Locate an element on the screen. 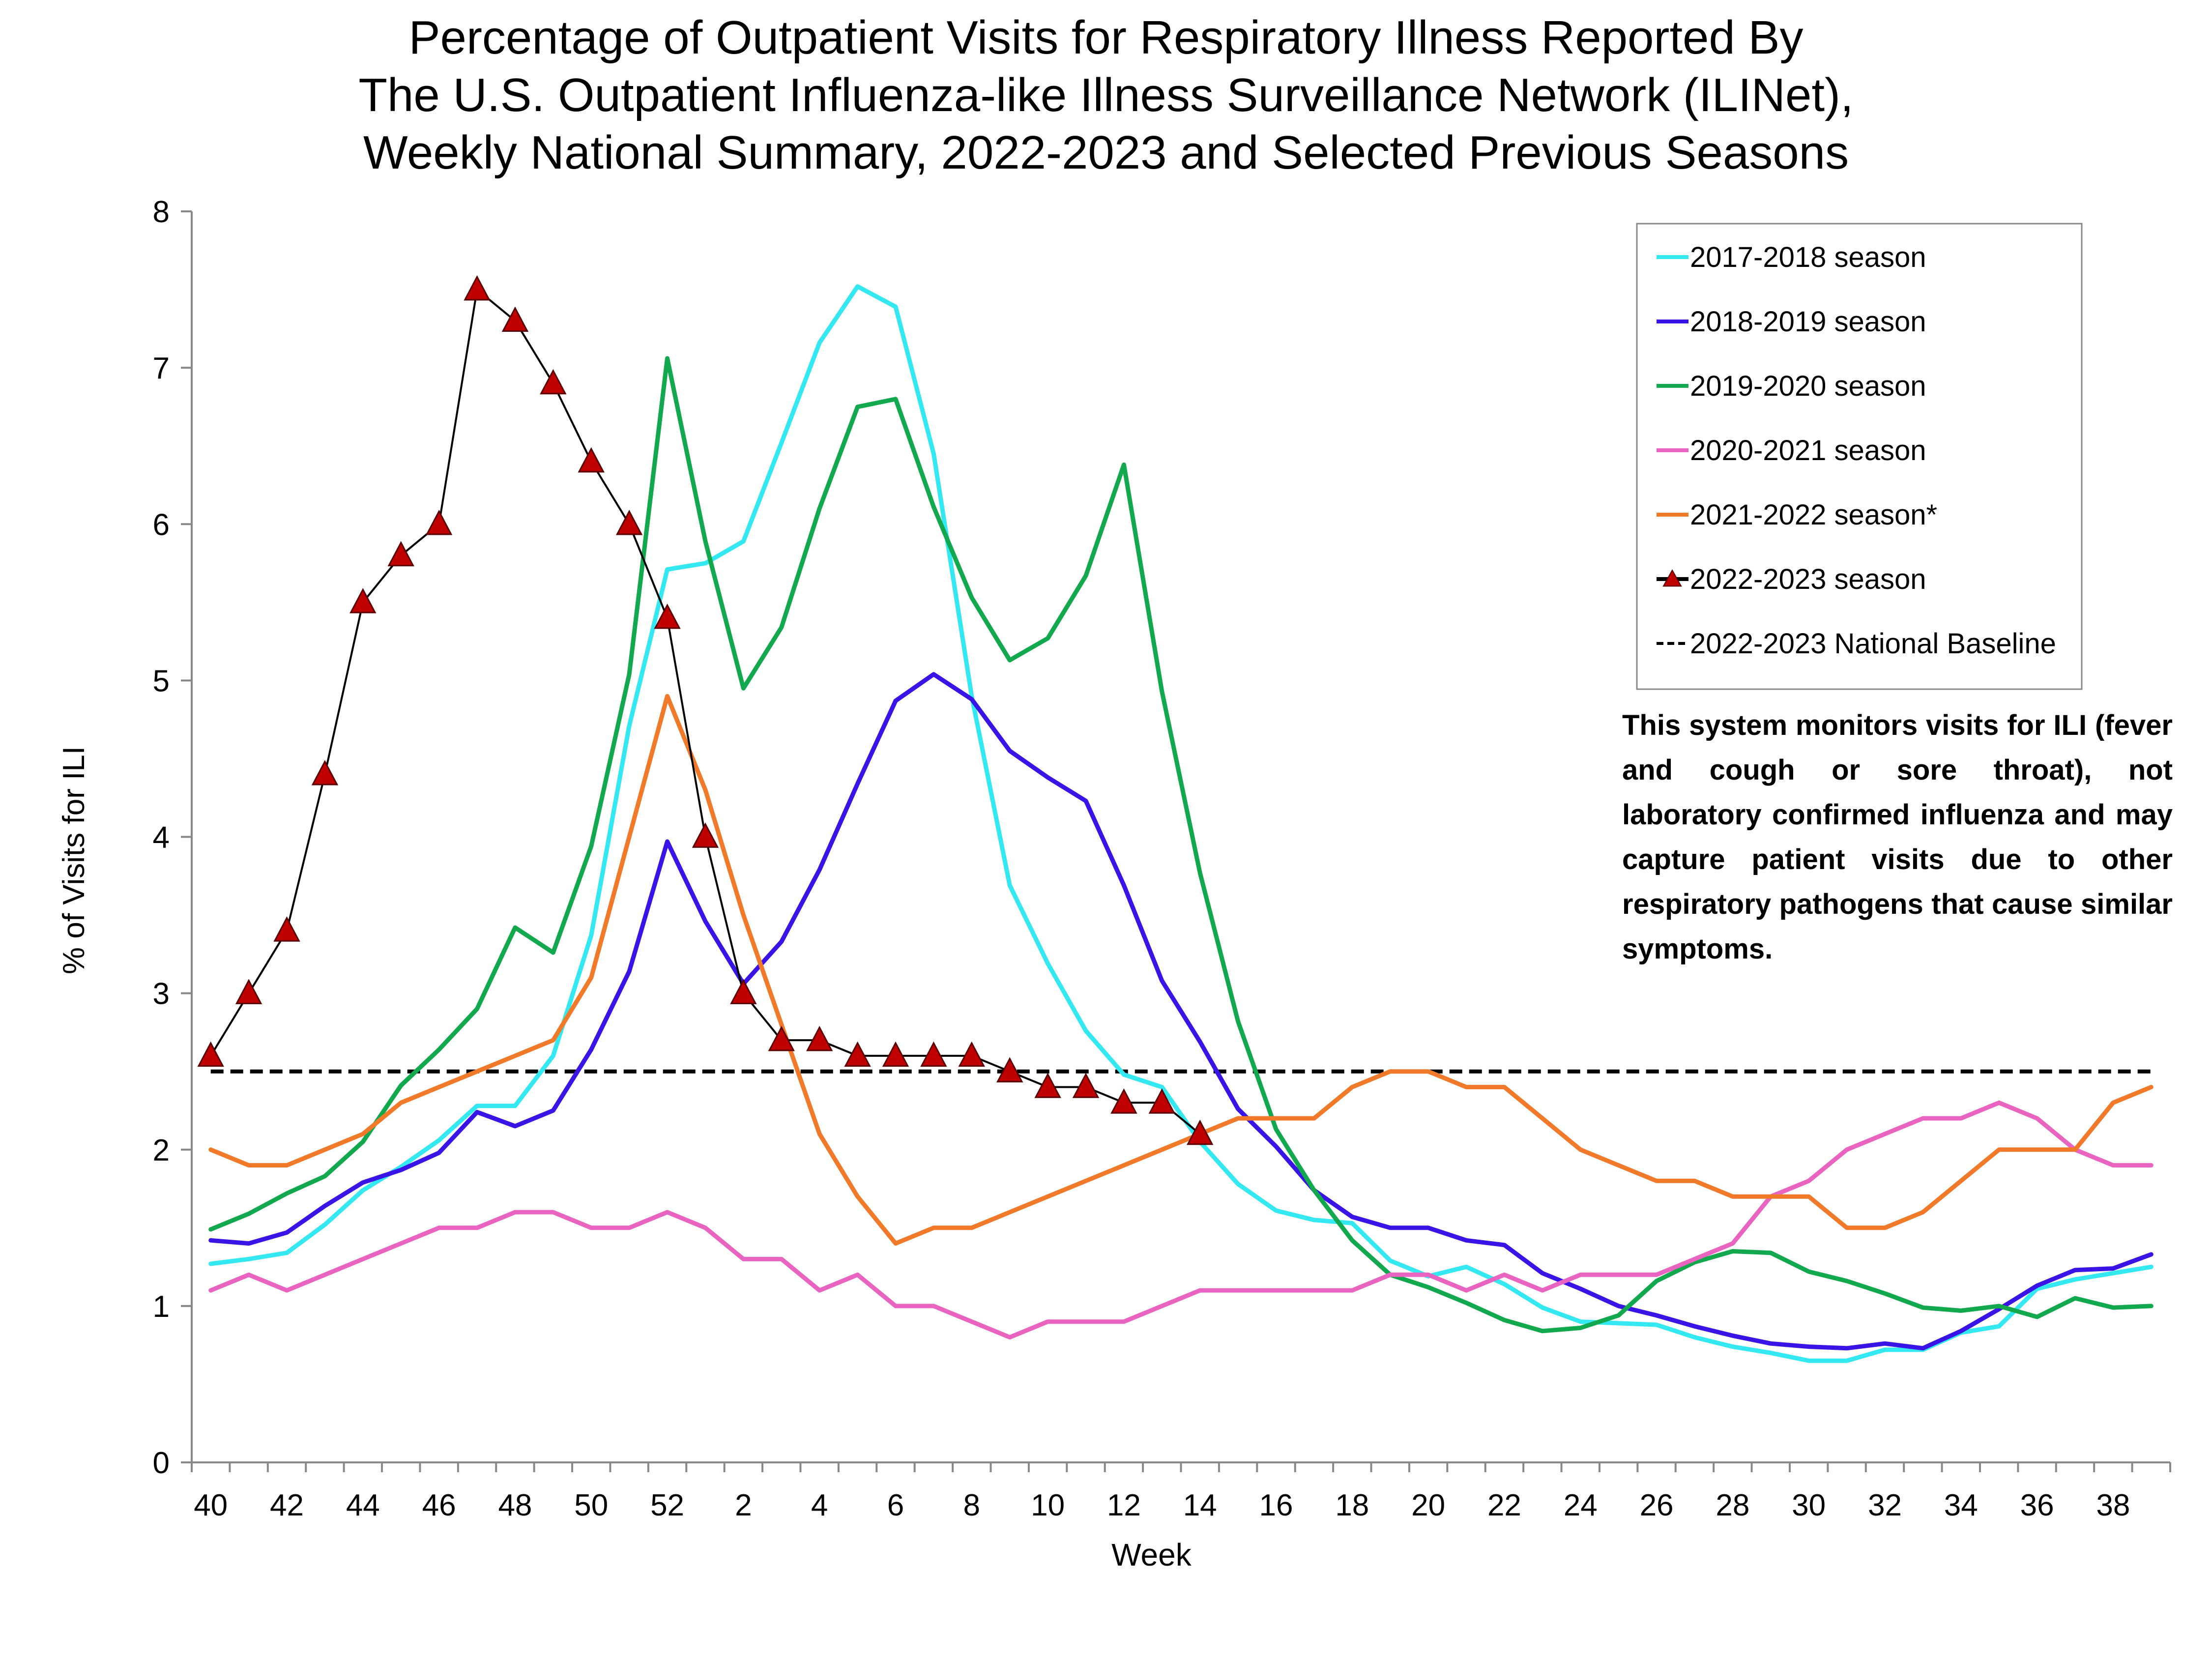 This screenshot has width=2212, height=1659. y-tick-label: 8 is located at coordinates (162, 212).